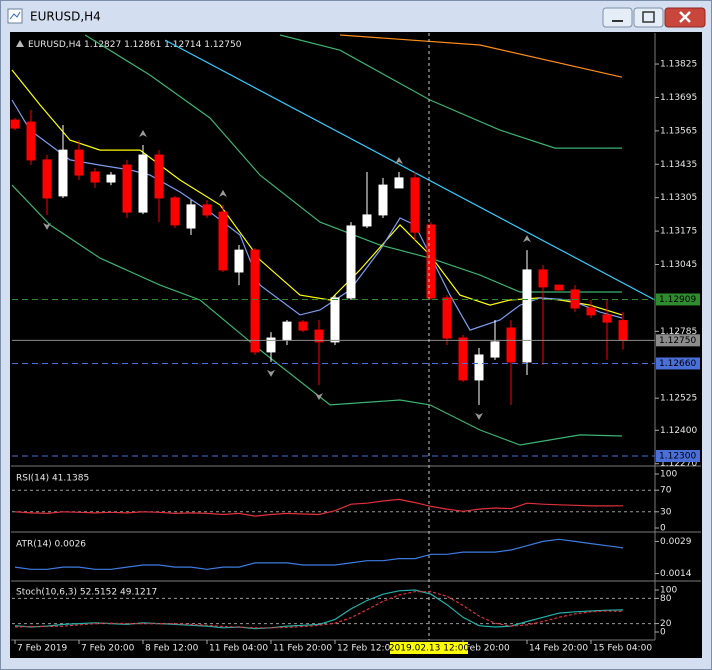 The width and height of the screenshot is (712, 670). What do you see at coordinates (617, 17) in the screenshot?
I see `minimize-button` at bounding box center [617, 17].